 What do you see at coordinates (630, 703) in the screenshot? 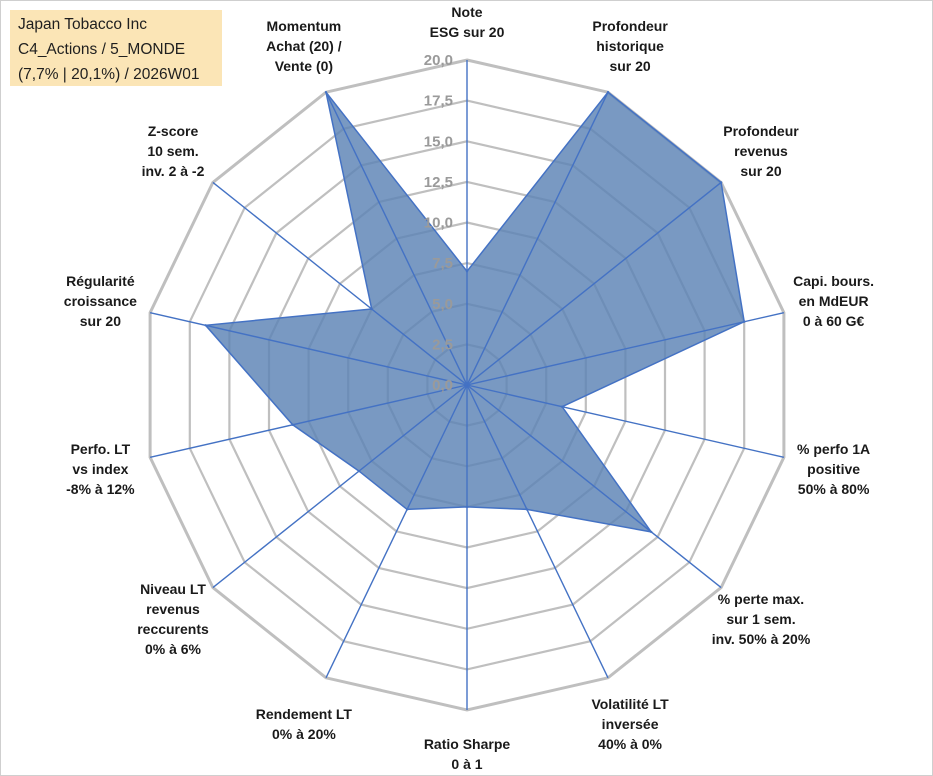
I see `axis-label-line: Volatilité LT` at bounding box center [630, 703].